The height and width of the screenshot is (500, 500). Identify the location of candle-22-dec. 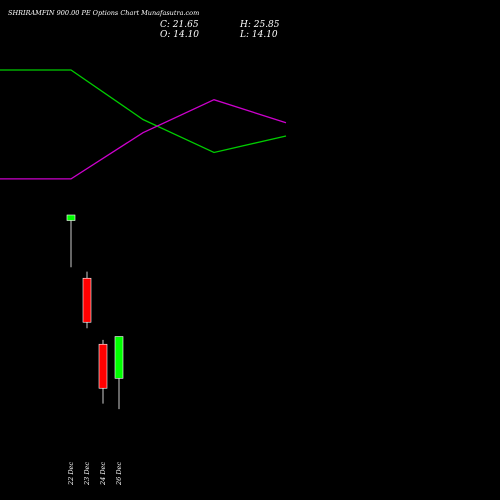
(71, 241).